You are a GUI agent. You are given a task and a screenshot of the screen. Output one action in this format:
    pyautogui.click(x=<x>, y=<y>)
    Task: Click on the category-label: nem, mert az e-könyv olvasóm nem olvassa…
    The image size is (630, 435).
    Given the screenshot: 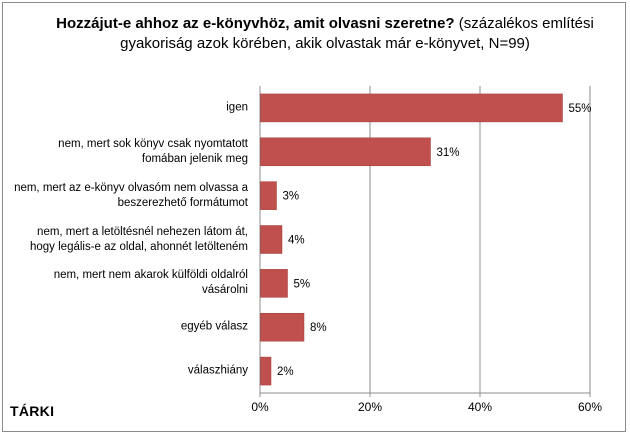 What is the action you would take?
    pyautogui.click(x=124, y=196)
    